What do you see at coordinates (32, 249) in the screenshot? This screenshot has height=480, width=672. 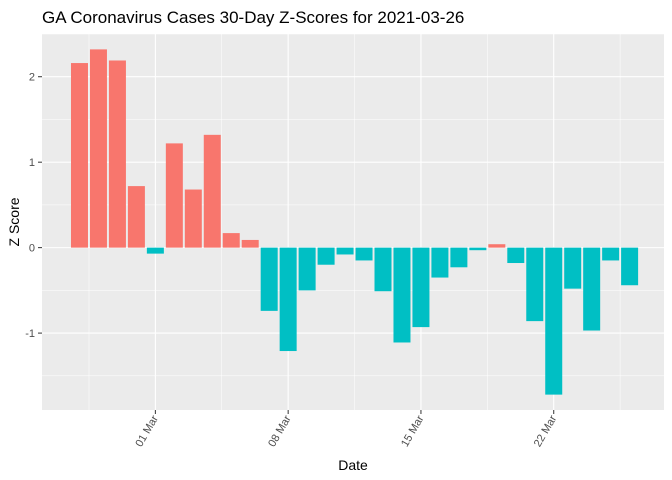 I see `y-tick-label: 0` at bounding box center [32, 249].